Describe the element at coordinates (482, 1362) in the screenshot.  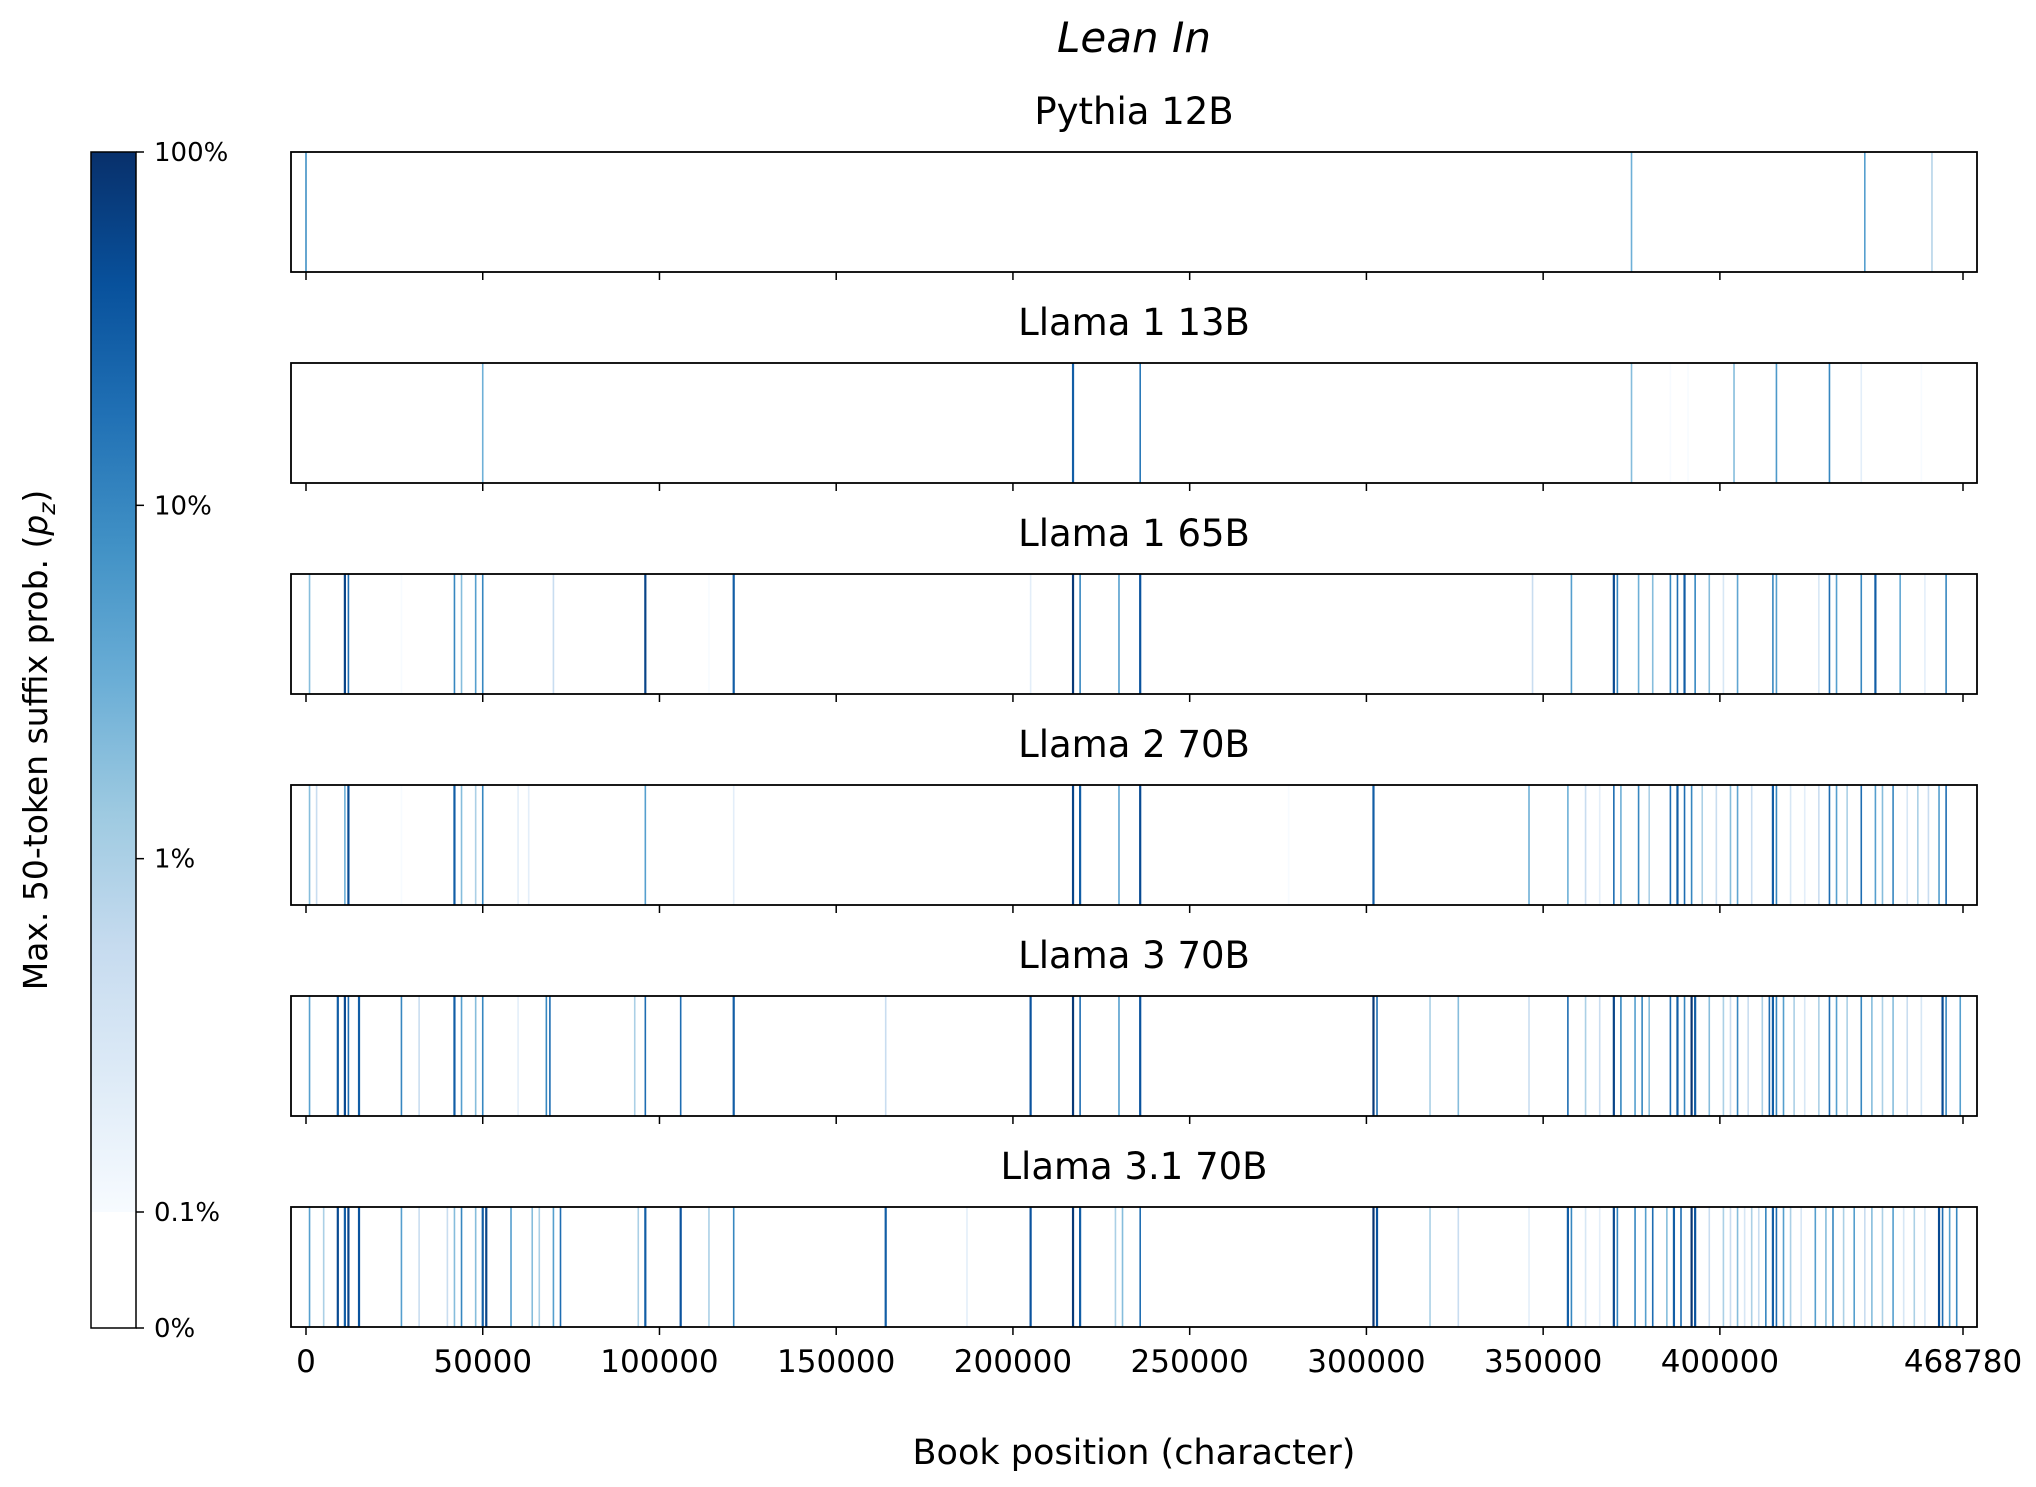
I see `x-tick-label: 50000` at that location.